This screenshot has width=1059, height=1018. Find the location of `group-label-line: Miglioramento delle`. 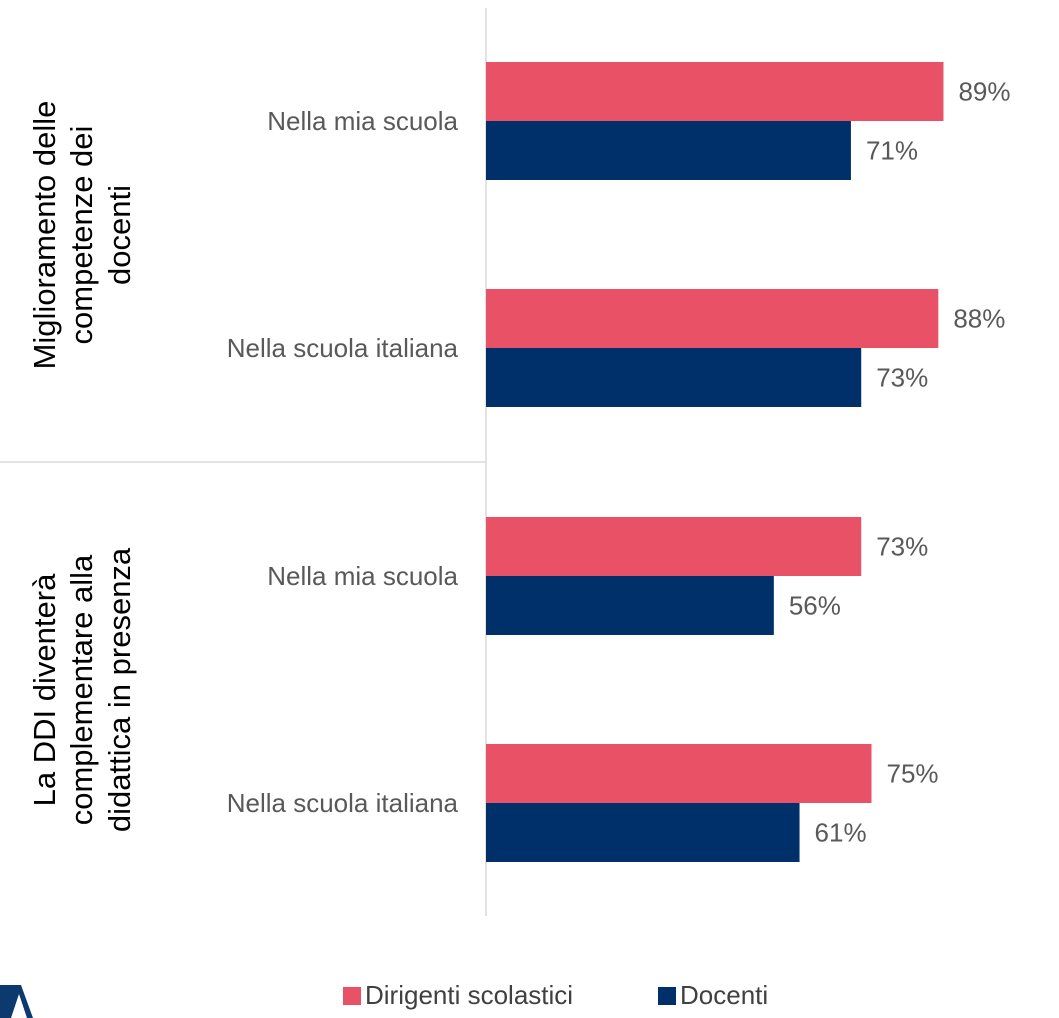

group-label-line: Miglioramento delle is located at coordinates (44, 235).